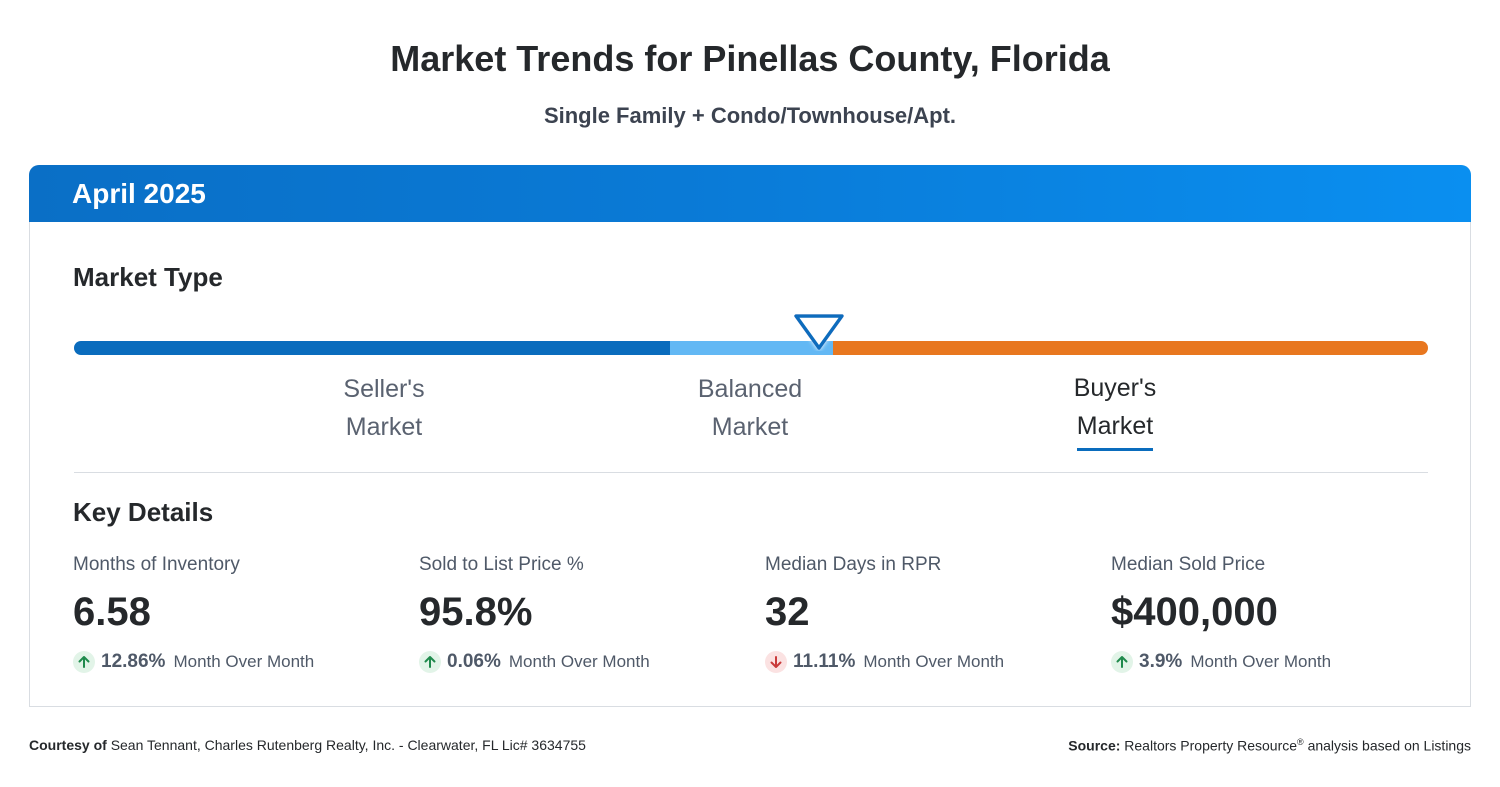 The width and height of the screenshot is (1500, 787). What do you see at coordinates (156, 564) in the screenshot?
I see `stat-label: Months of Inventory` at bounding box center [156, 564].